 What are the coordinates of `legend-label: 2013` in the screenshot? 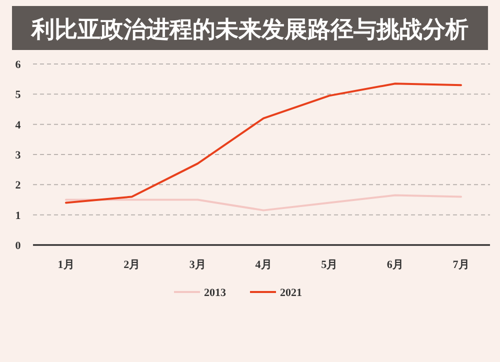 It's located at (215, 293).